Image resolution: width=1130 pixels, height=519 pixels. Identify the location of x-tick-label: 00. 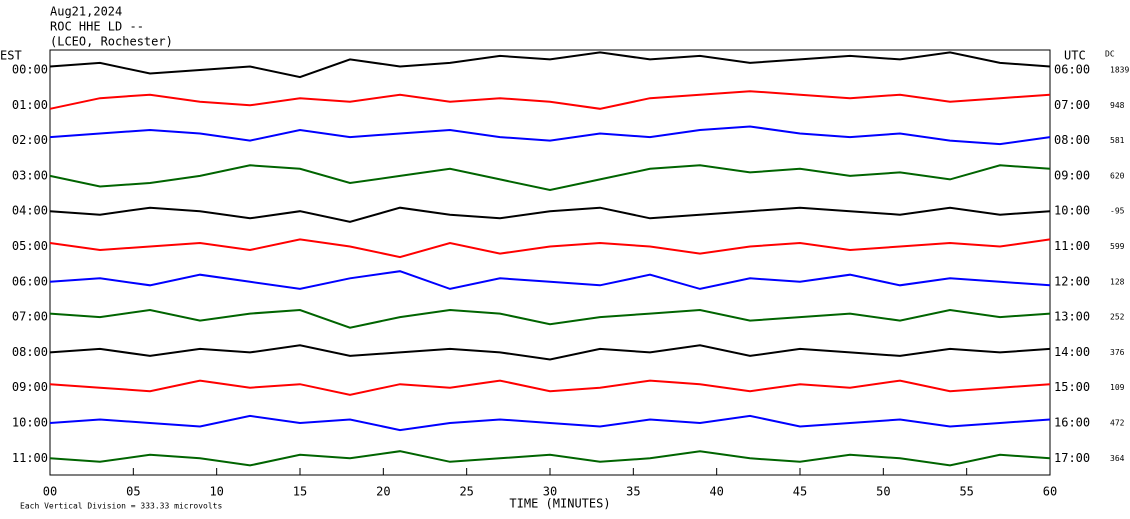
(50, 492).